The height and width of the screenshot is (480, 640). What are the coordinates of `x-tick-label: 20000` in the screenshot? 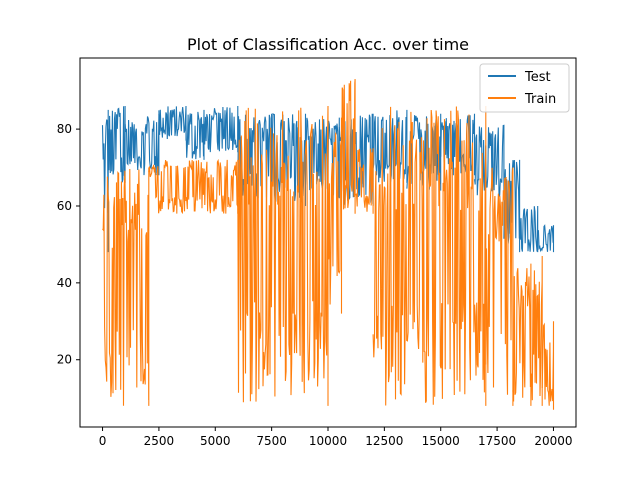 It's located at (553, 441).